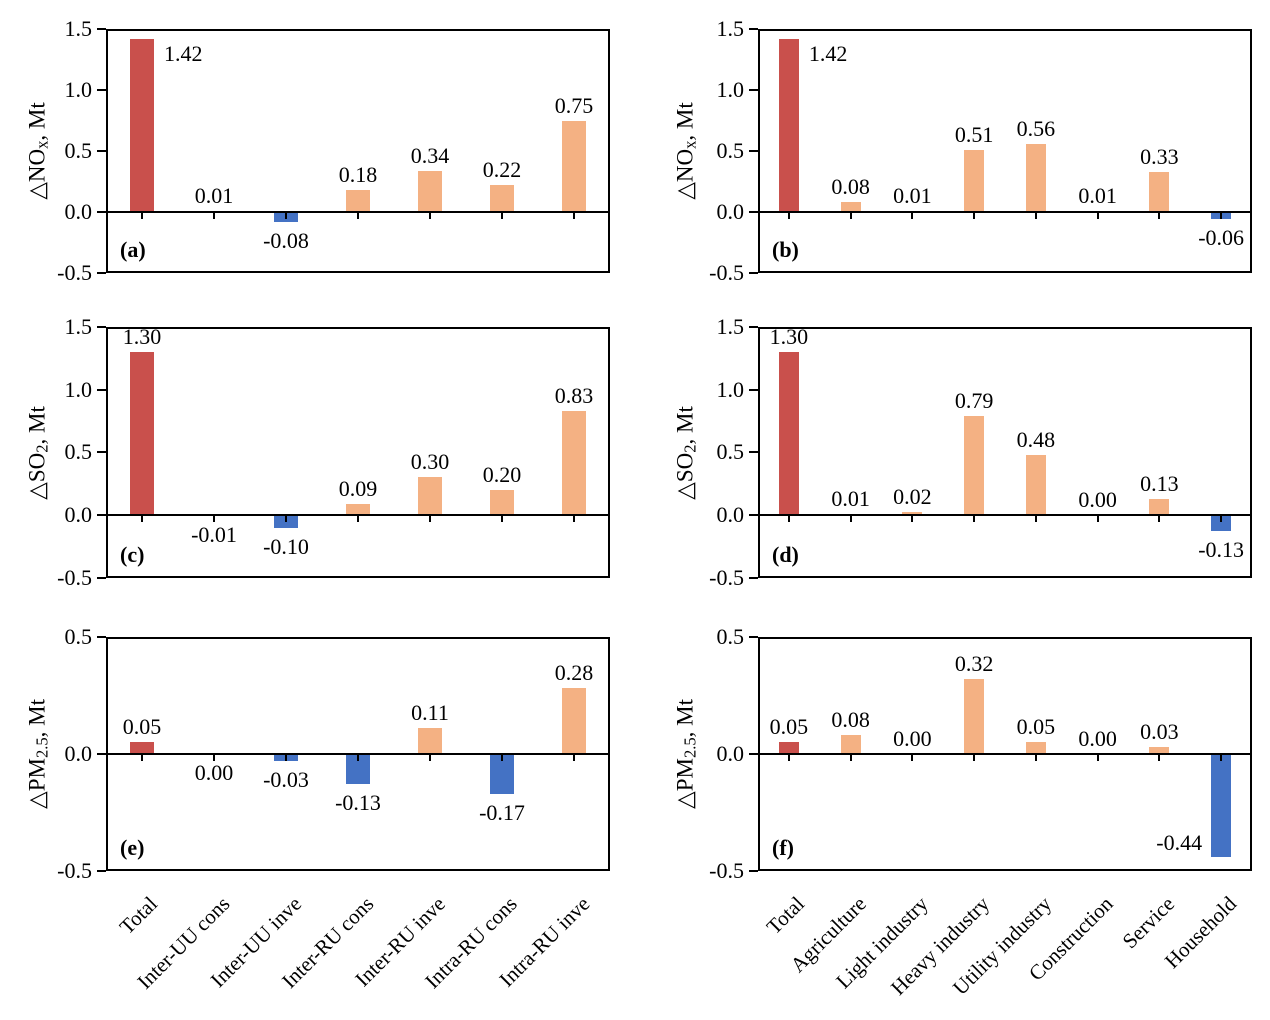  I want to click on bar-d-utility-industry, so click(1035, 484).